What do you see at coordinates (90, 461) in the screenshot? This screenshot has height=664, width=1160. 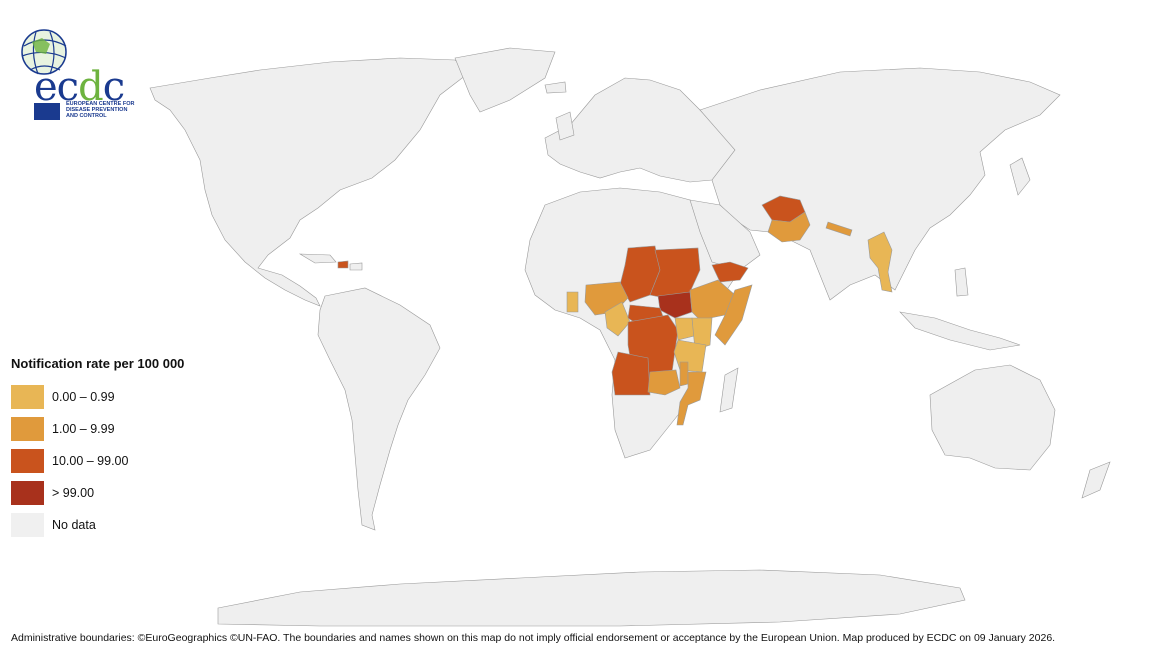 I see `legend-label: 10.00 – 99.00` at bounding box center [90, 461].